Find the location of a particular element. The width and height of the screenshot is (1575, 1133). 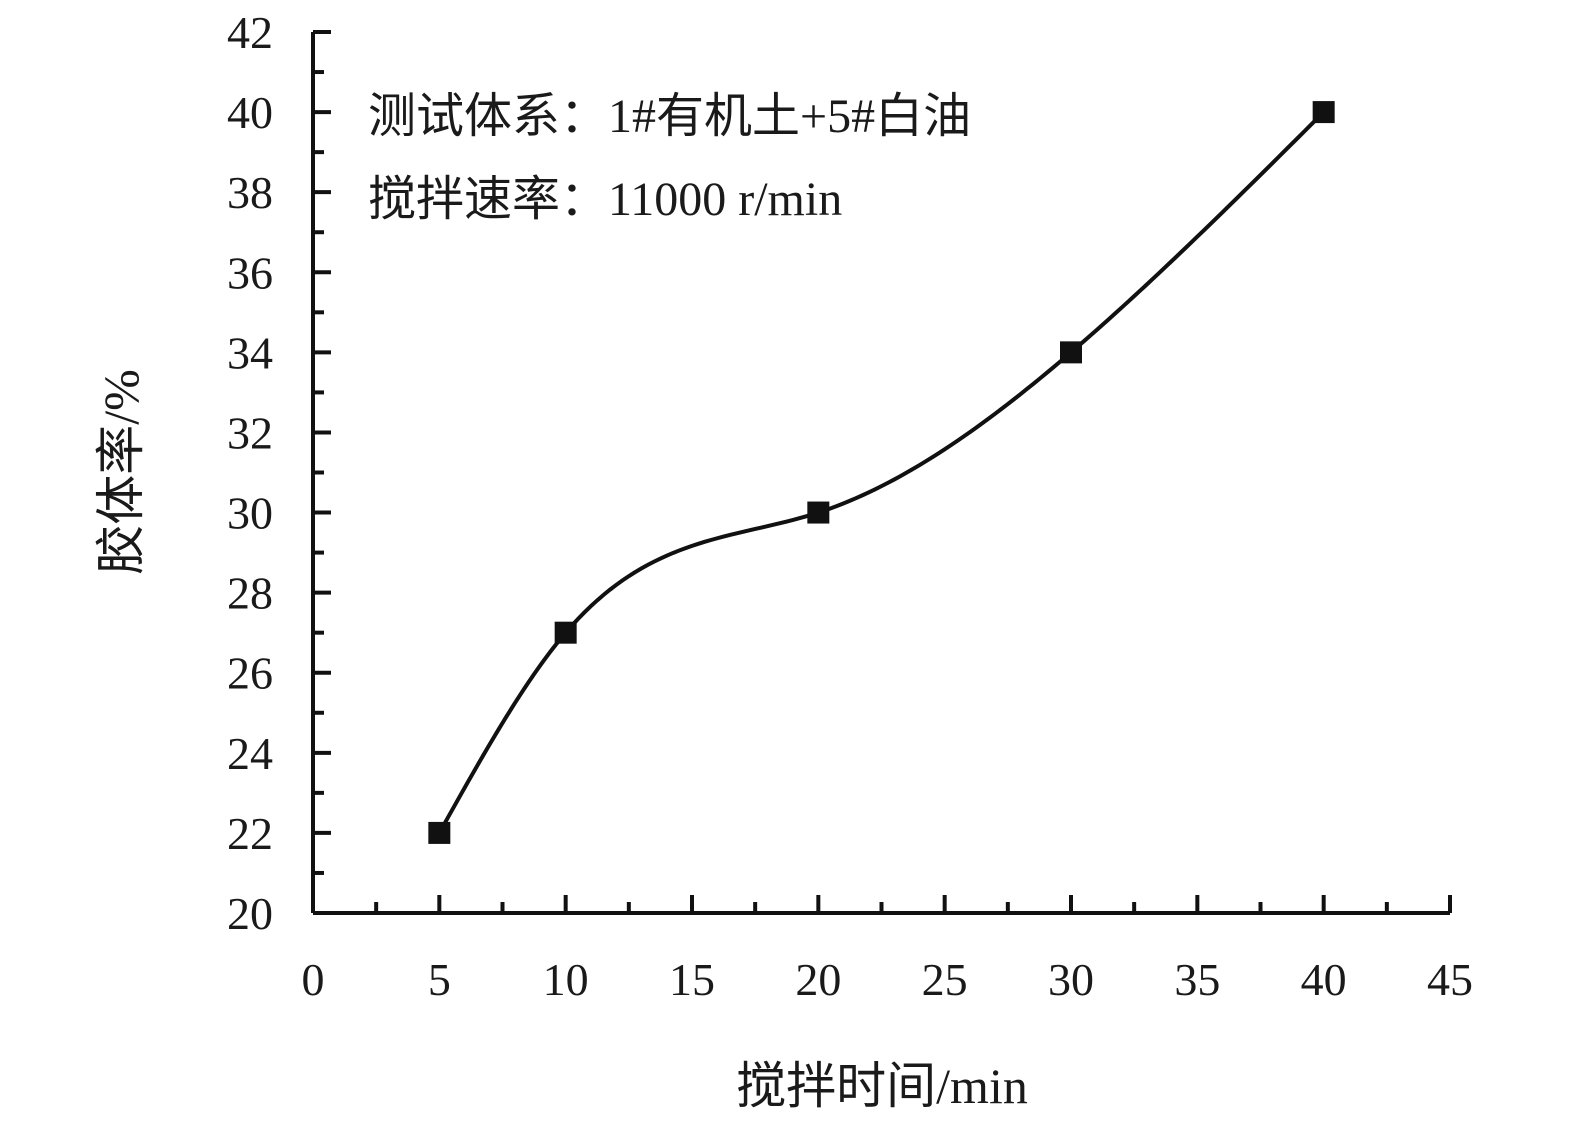

y-tick-label: 34 is located at coordinates (250, 352).